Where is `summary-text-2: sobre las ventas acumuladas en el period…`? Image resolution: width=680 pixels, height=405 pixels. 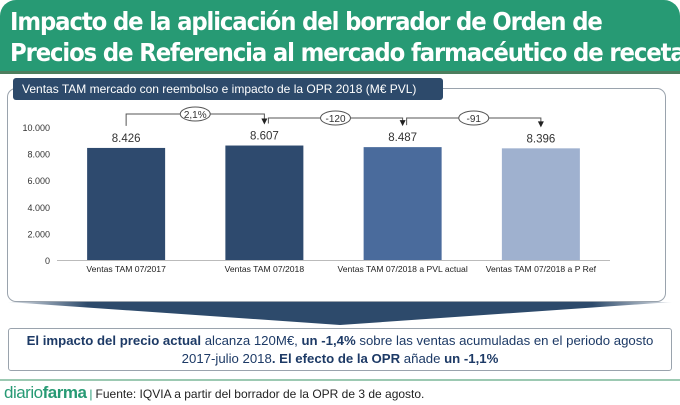
summary-text-2: sobre las ventas acumuladas en el period… is located at coordinates (417, 349).